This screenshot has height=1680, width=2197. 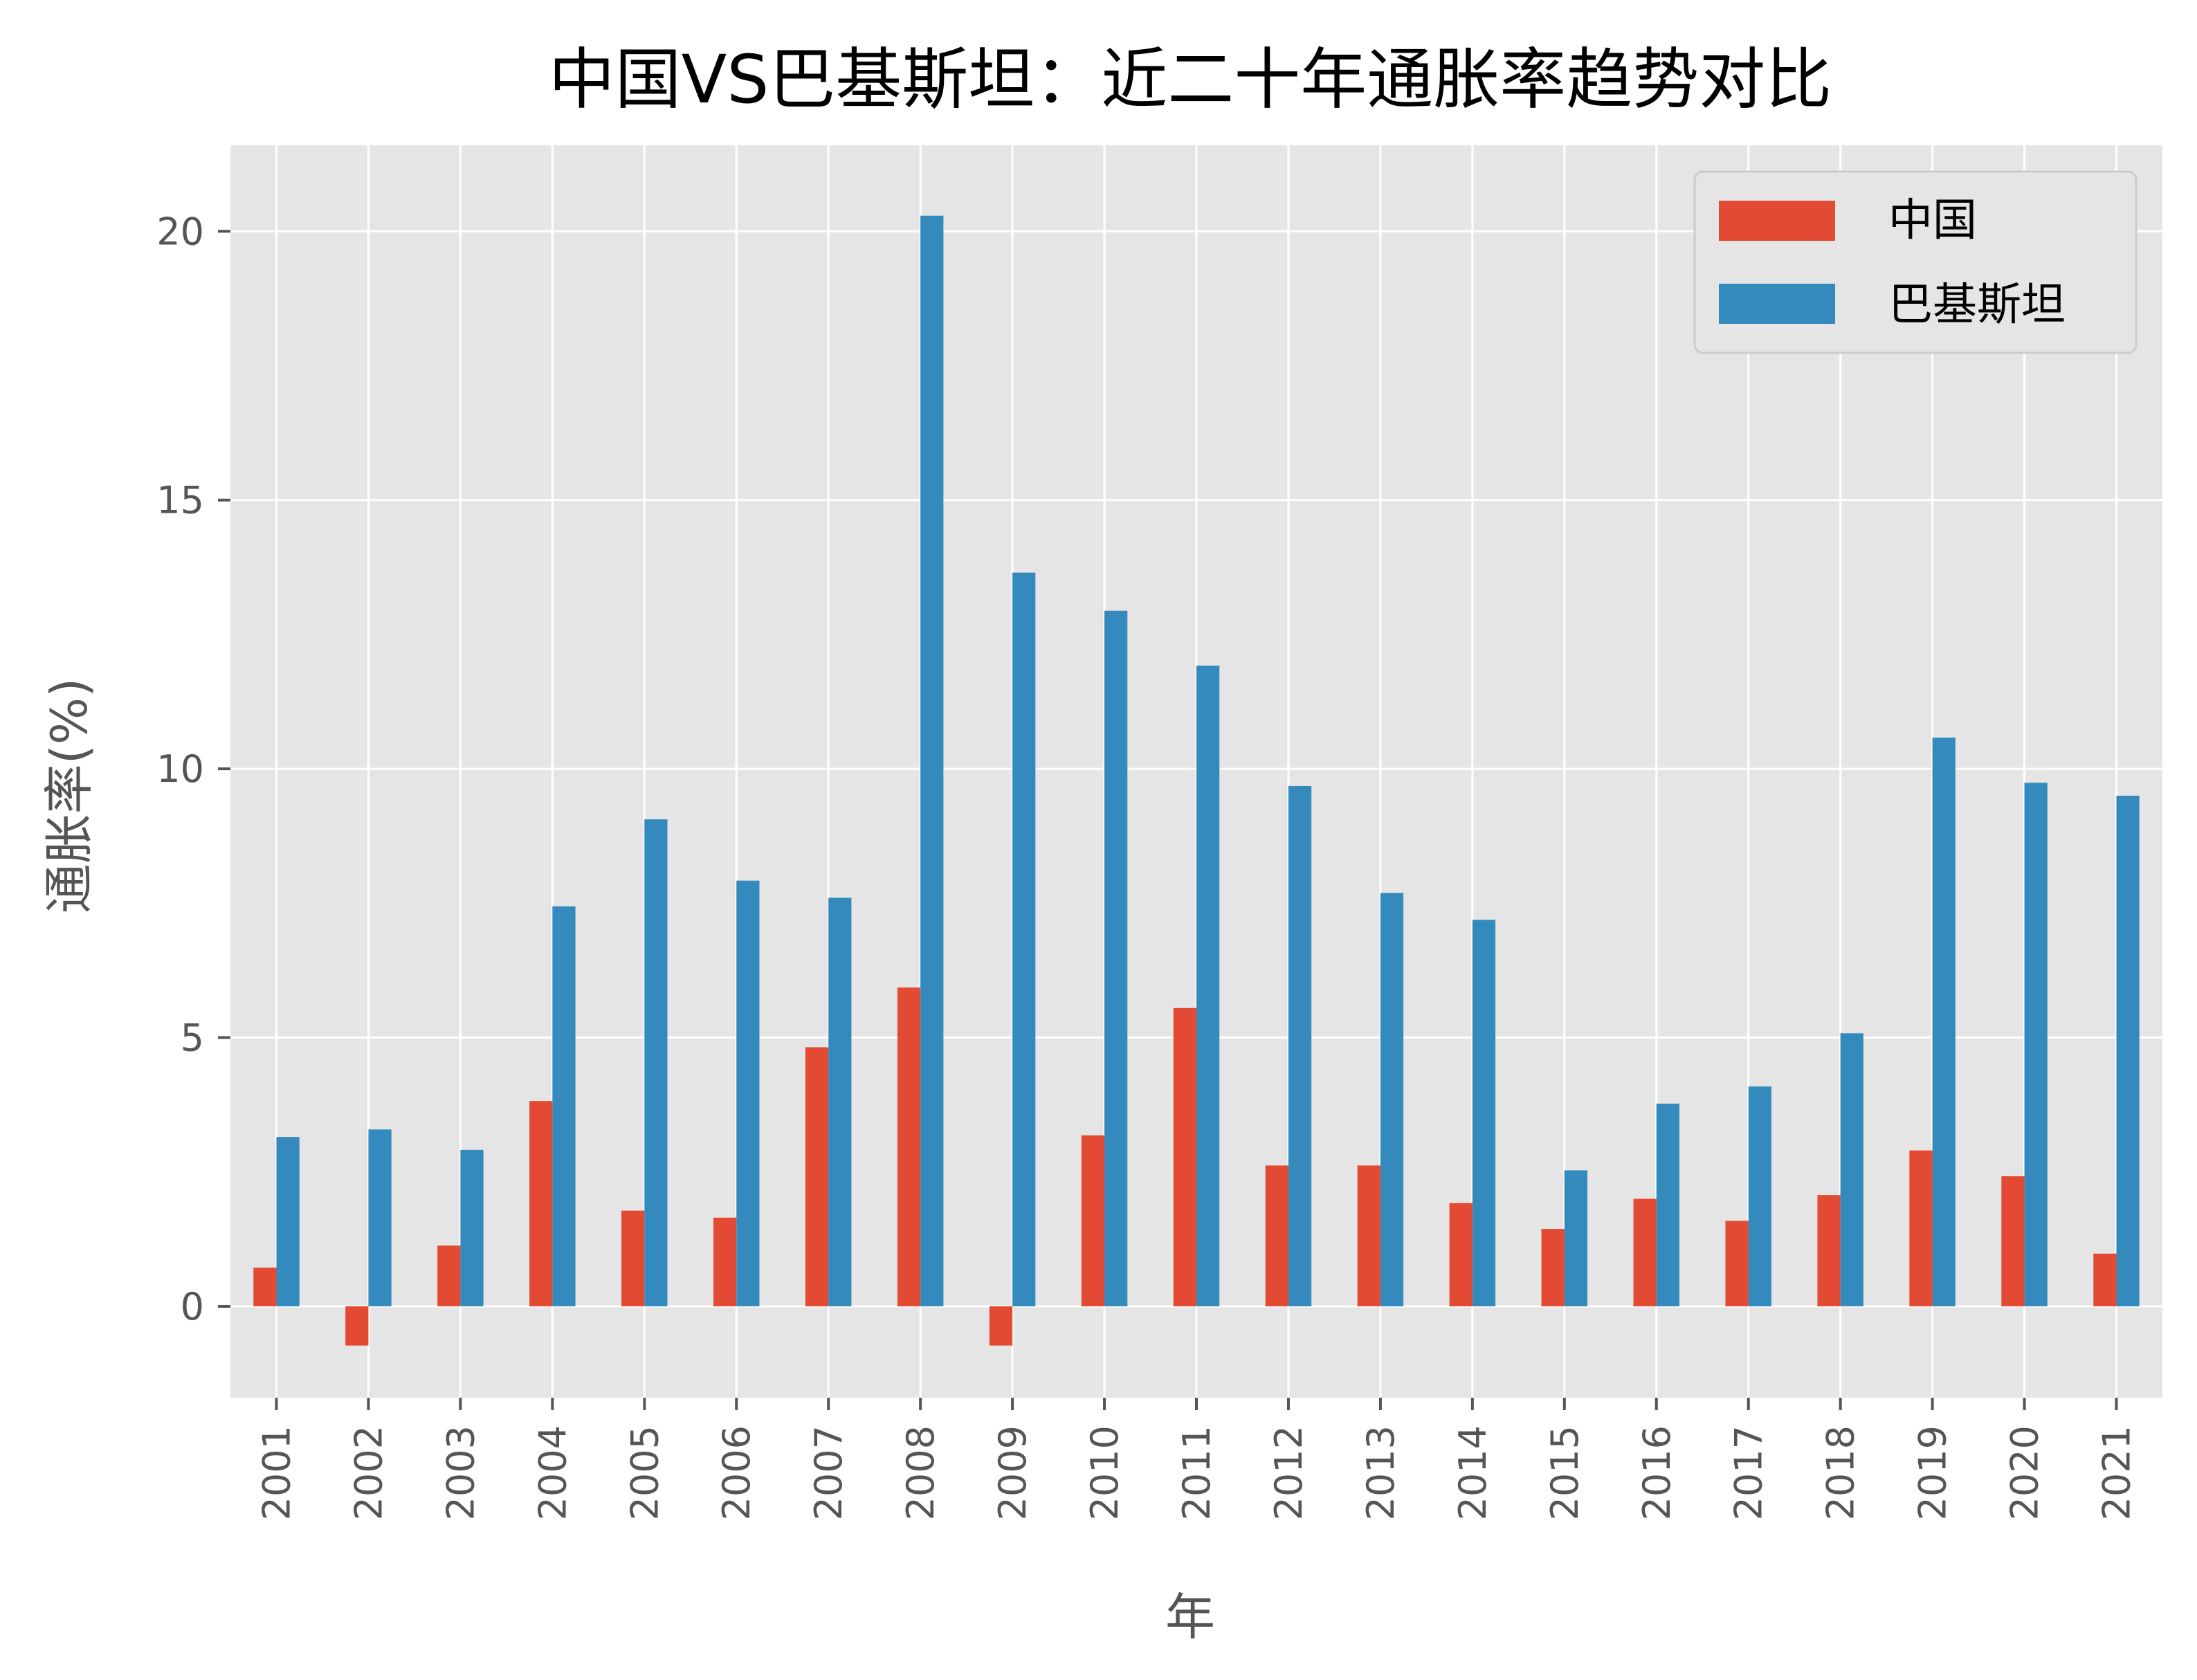 I want to click on y-tick-label-3: 15, so click(x=180, y=501).